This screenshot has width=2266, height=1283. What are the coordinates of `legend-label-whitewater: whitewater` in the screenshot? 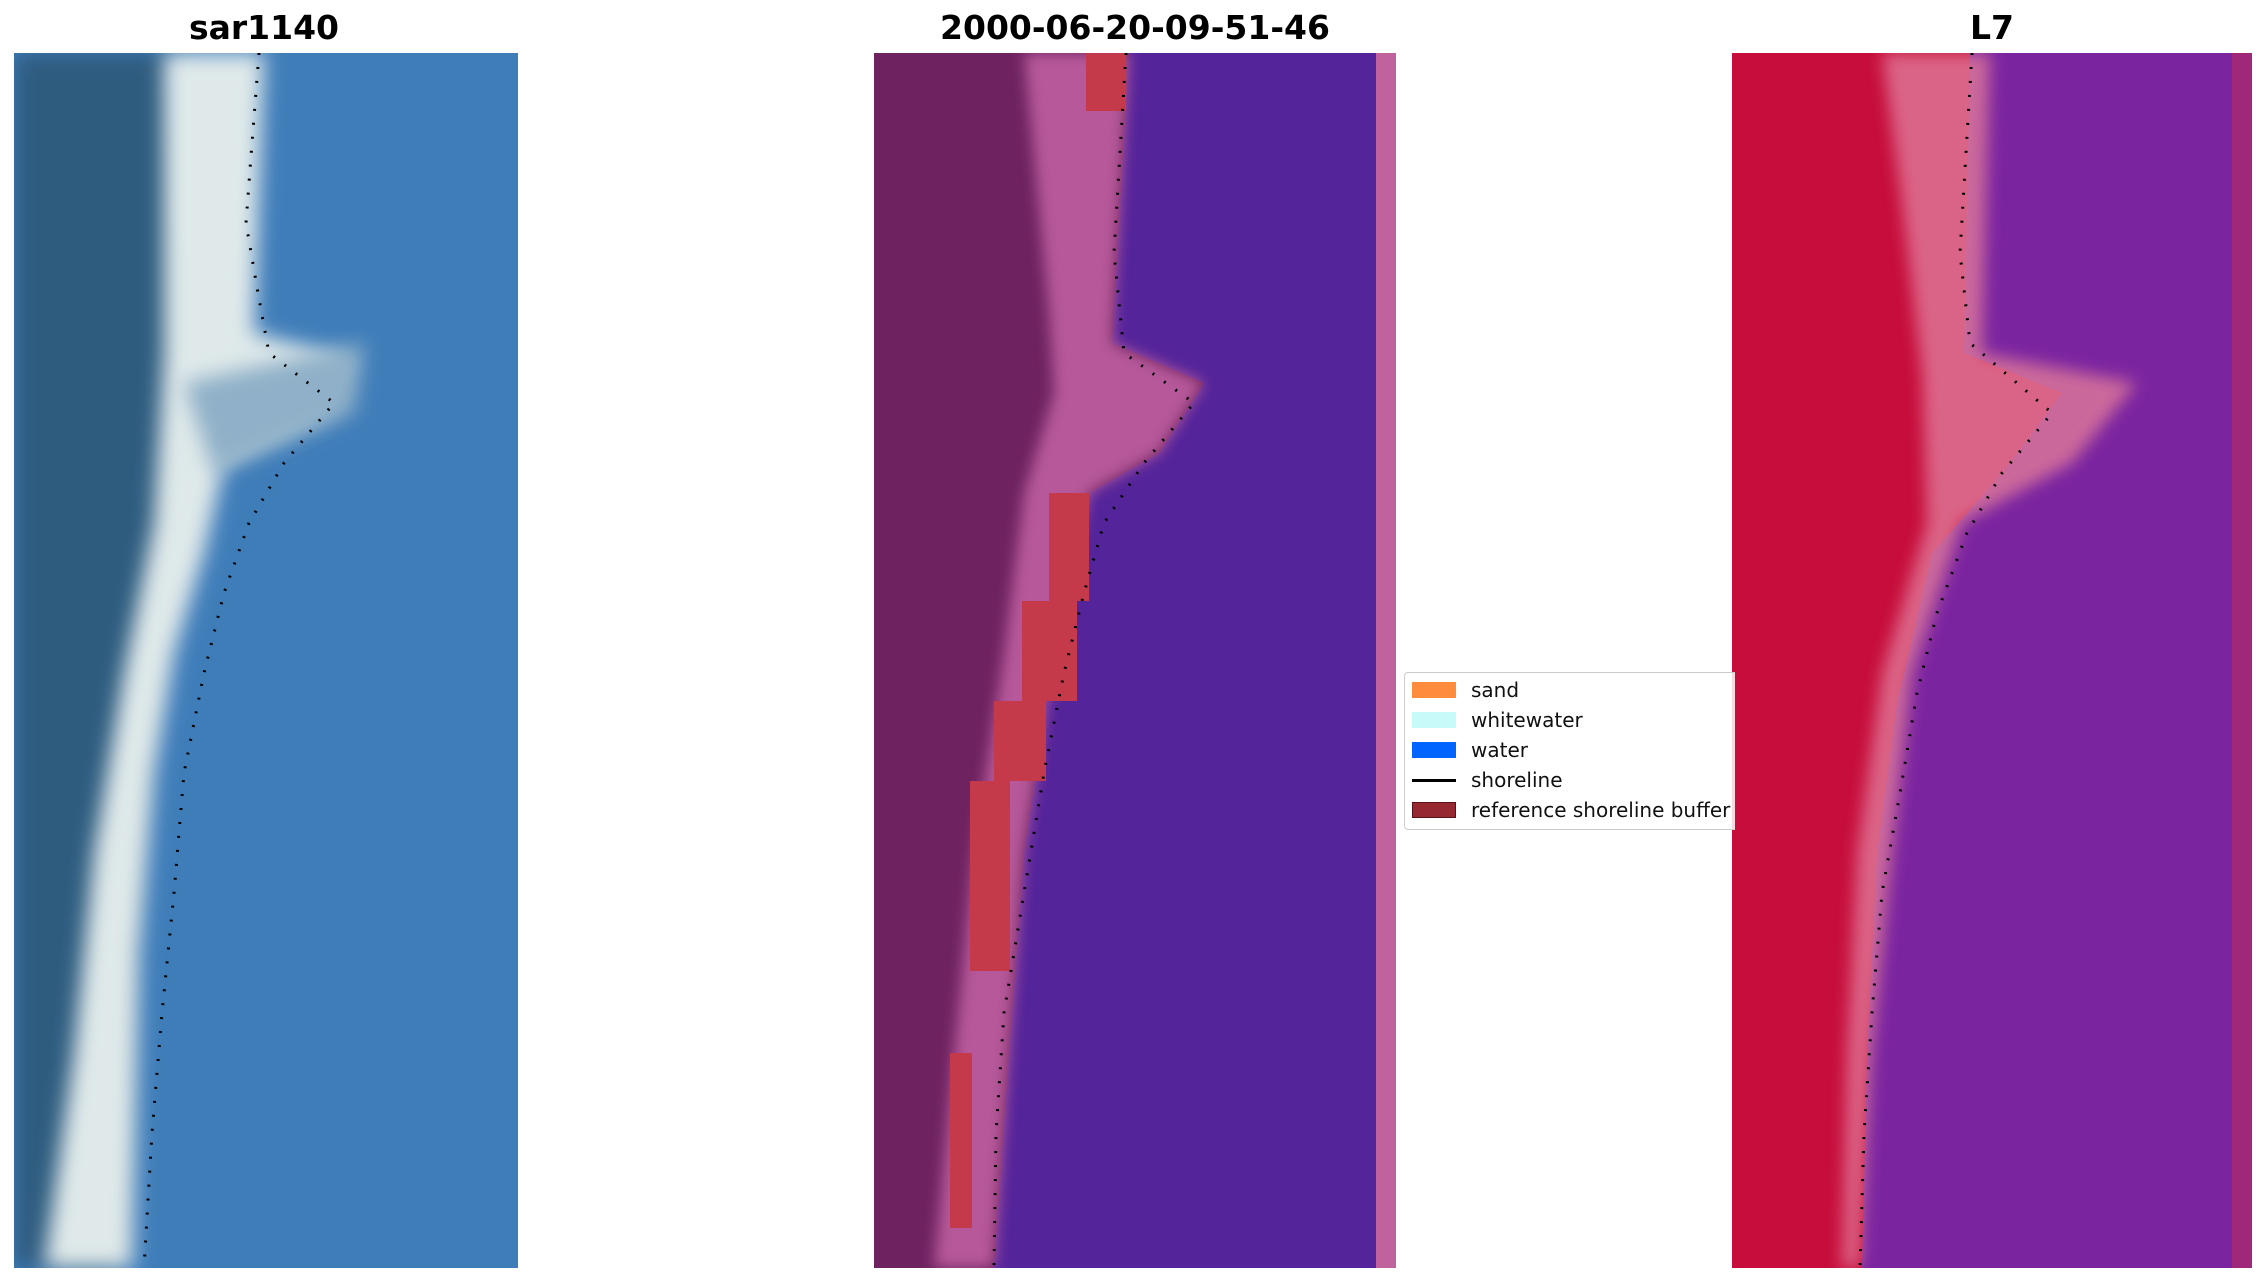 It's located at (1527, 720).